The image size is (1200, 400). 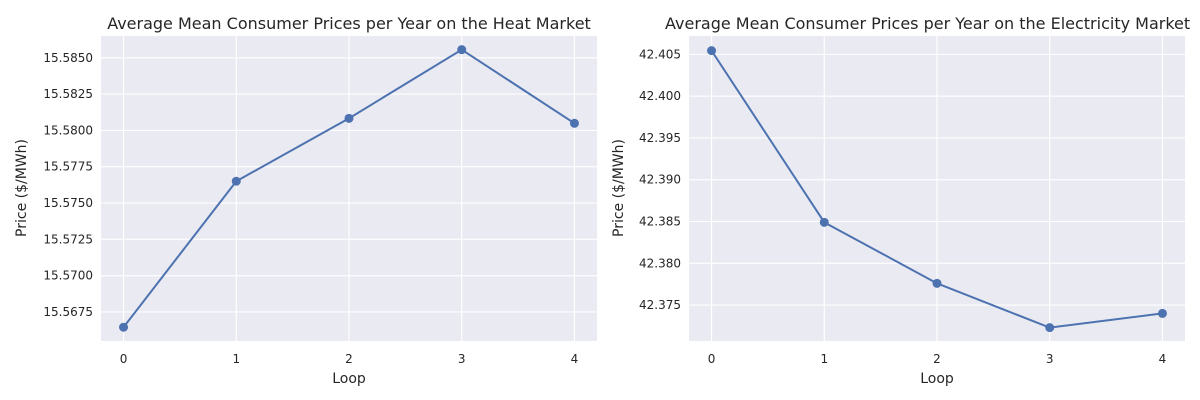 What do you see at coordinates (236, 359) in the screenshot?
I see `heat-x-tick-label: 1` at bounding box center [236, 359].